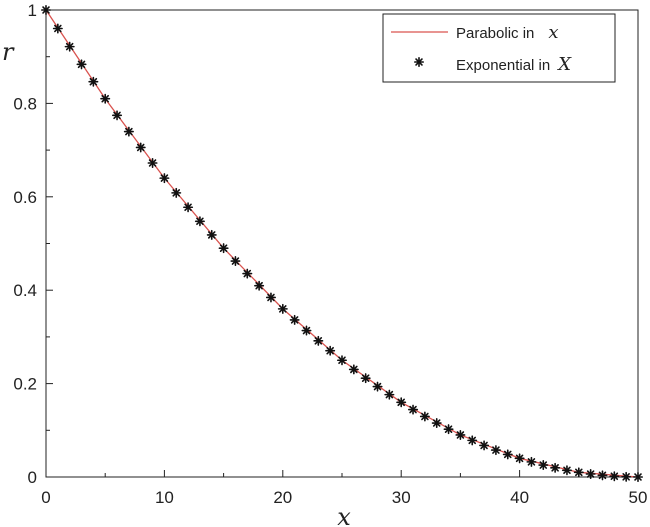 Image resolution: width=650 pixels, height=527 pixels. I want to click on legend-box, so click(499, 48).